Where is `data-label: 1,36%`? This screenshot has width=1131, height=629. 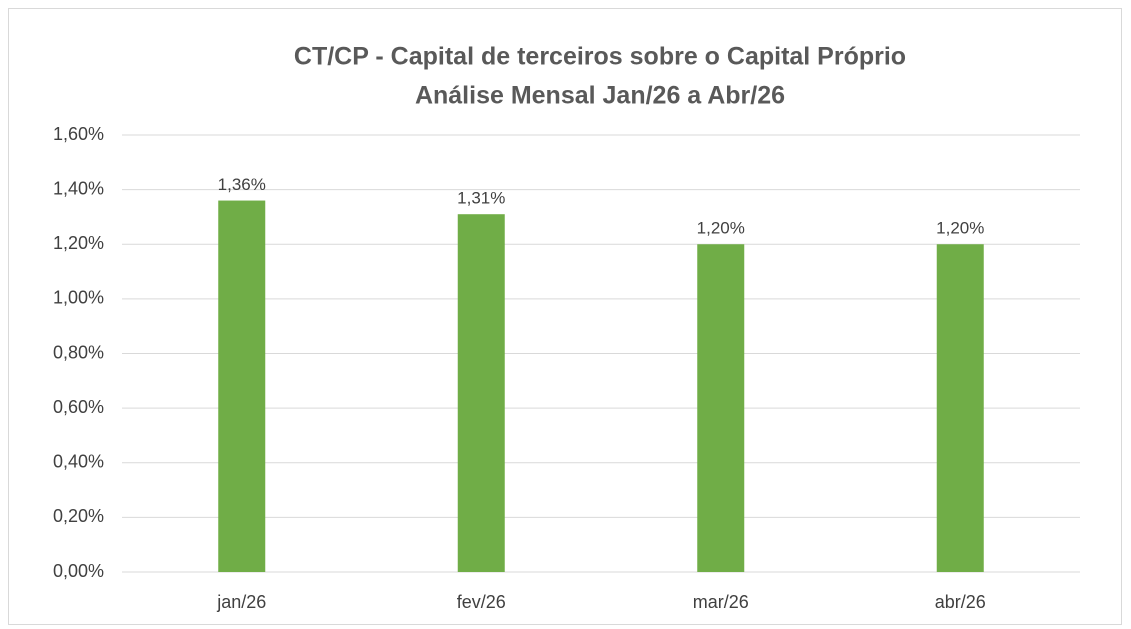 data-label: 1,36% is located at coordinates (242, 184).